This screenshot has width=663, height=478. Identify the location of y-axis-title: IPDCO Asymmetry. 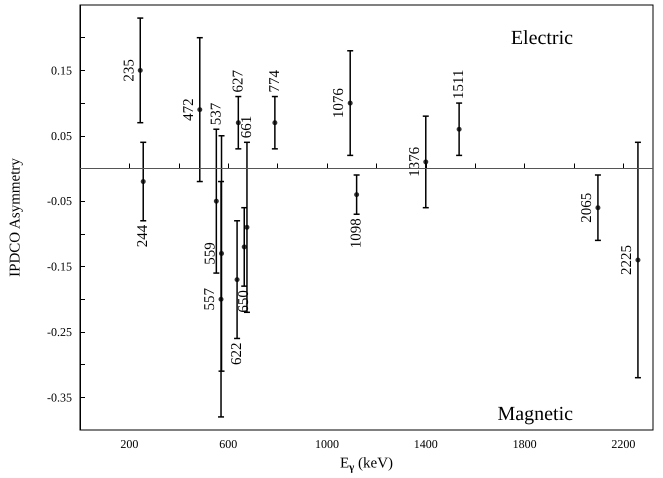
(16, 217).